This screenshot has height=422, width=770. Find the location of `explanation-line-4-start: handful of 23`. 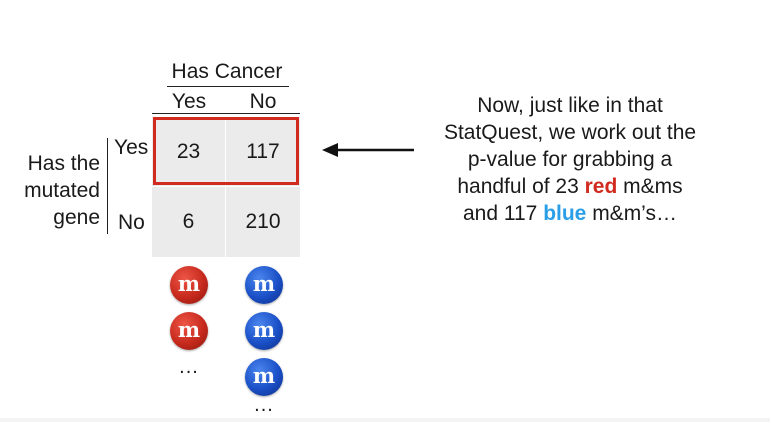

explanation-line-4-start: handful of 23 is located at coordinates (521, 186).